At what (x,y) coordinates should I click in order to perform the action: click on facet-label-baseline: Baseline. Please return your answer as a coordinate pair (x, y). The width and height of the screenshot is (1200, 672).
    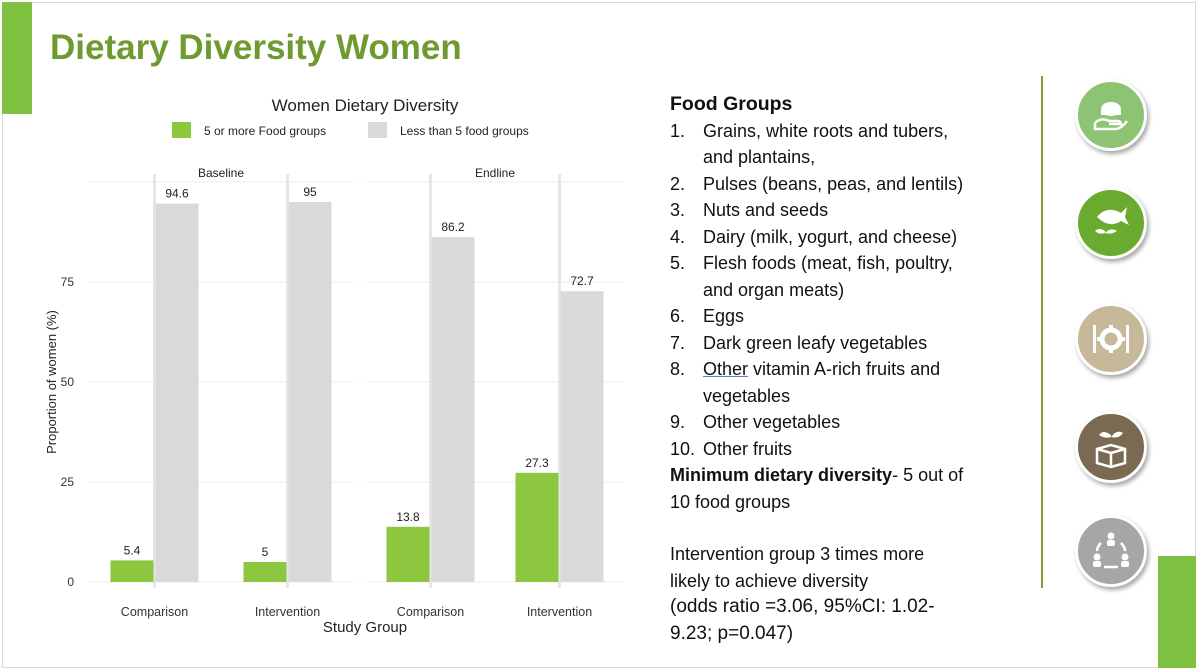
    Looking at the image, I should click on (221, 173).